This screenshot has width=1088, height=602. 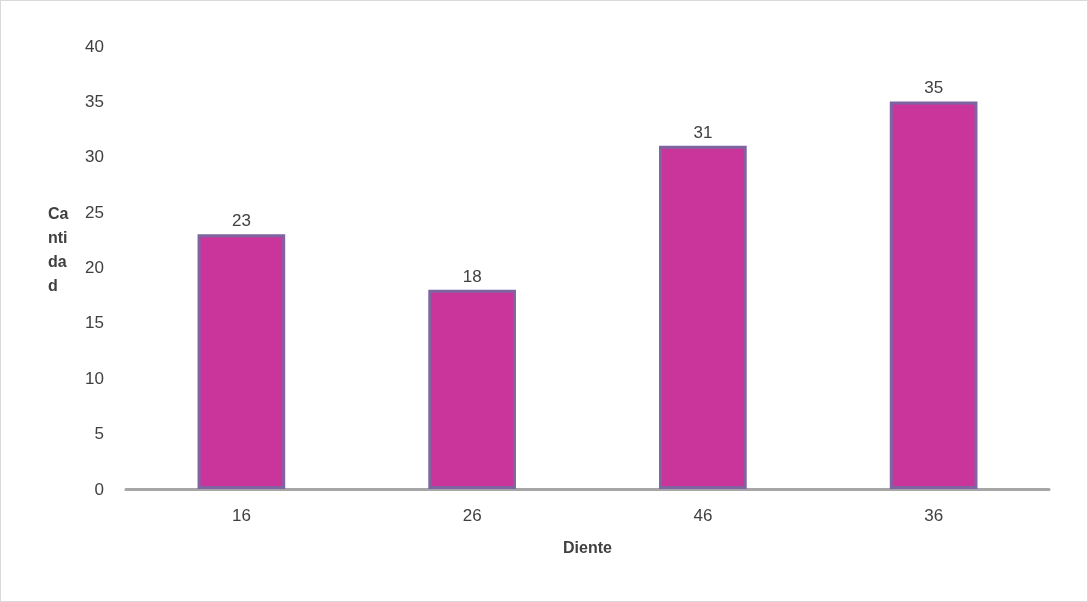 What do you see at coordinates (703, 132) in the screenshot?
I see `data-label: 31` at bounding box center [703, 132].